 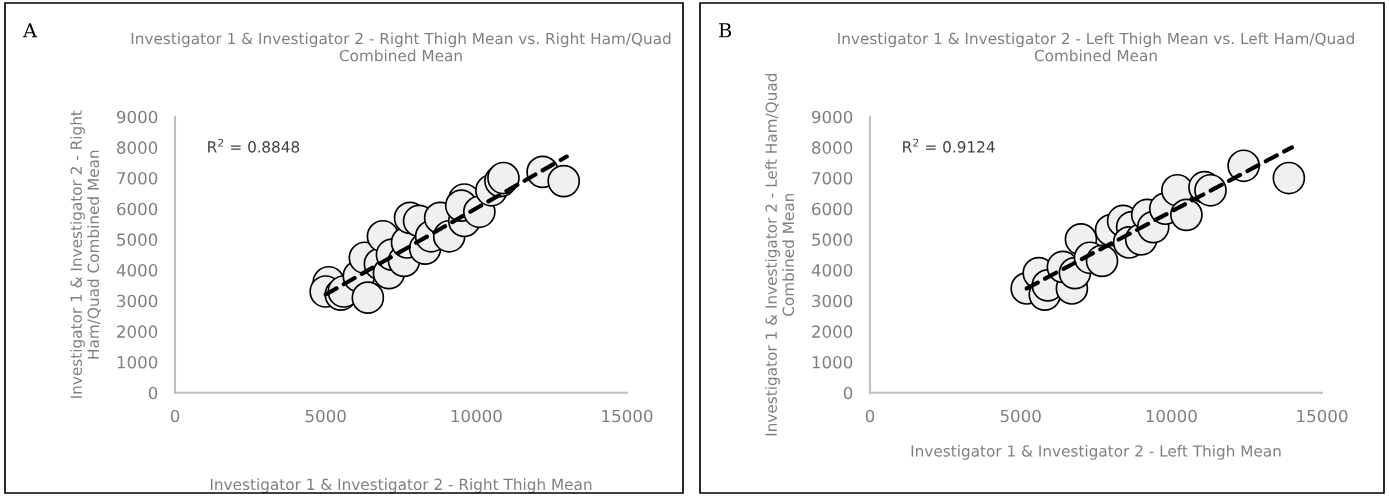 What do you see at coordinates (401, 47) in the screenshot?
I see `chart-title: Investigator 1 & Investigator 2 - Right Thigh Mean vs. Right Ham/Quad Combined Mean` at bounding box center [401, 47].